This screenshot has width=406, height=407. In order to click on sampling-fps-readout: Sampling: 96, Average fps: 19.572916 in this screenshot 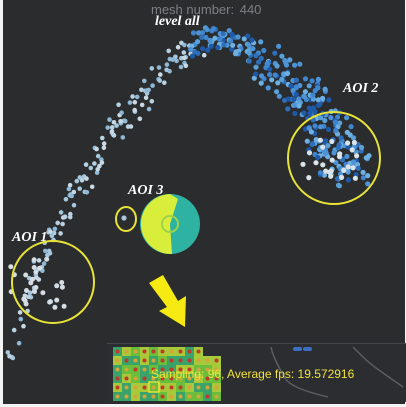, I will do `click(253, 374)`.